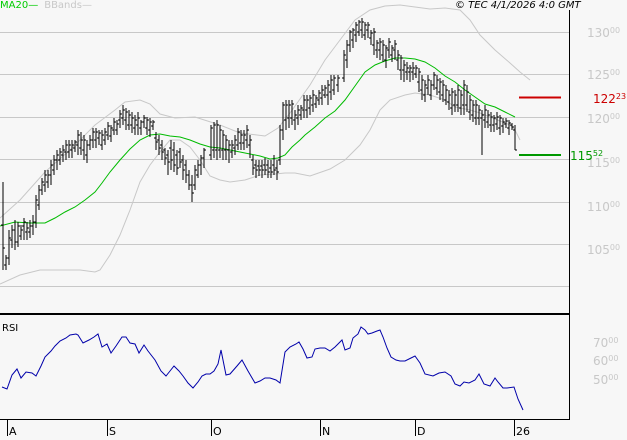  I want to click on x-label-oct: O, so click(217, 431).